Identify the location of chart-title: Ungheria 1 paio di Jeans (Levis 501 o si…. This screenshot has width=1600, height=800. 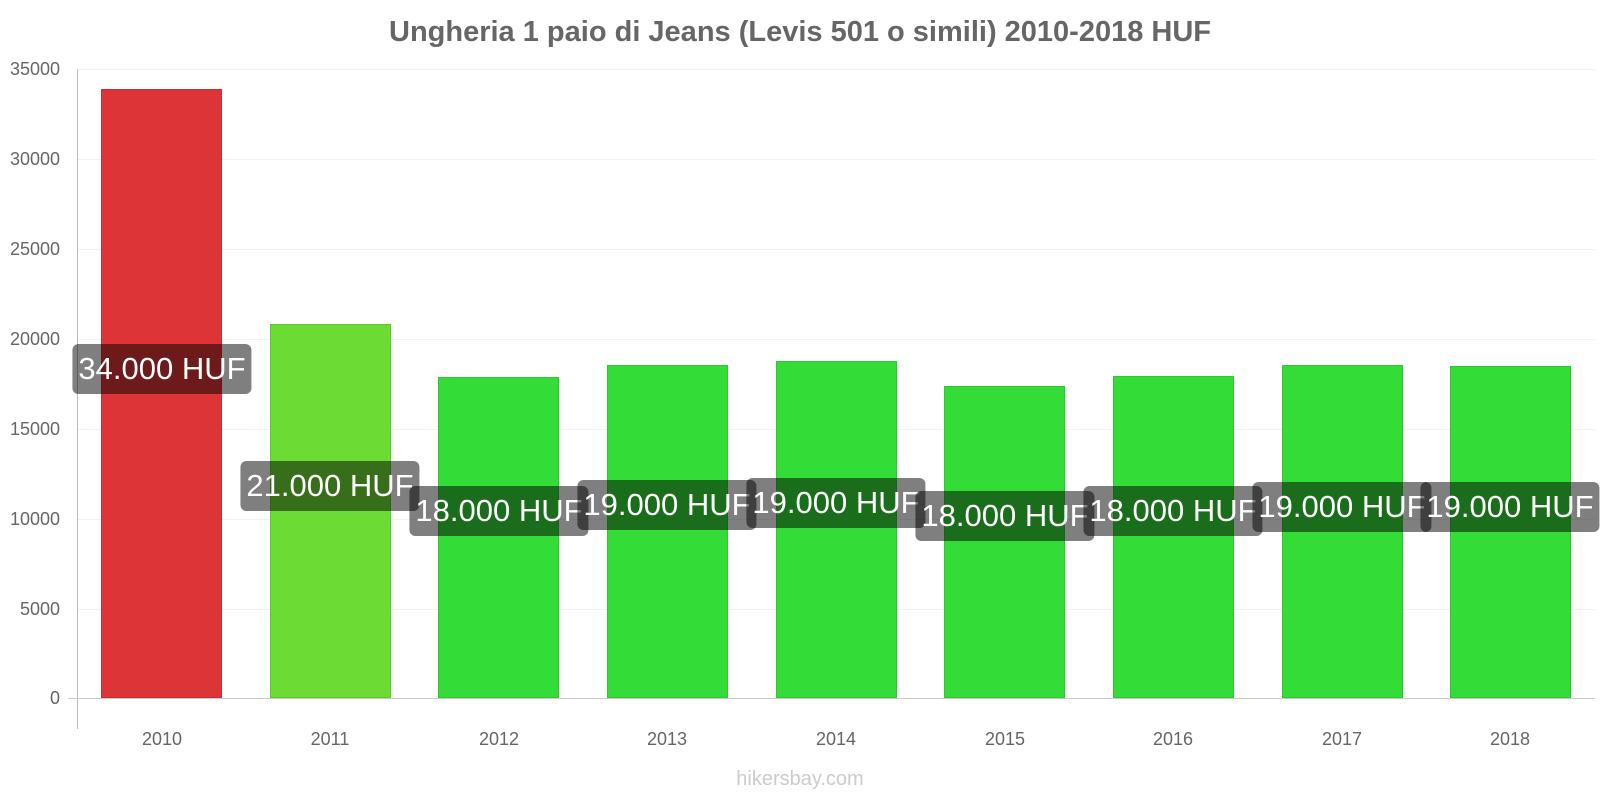
(800, 32).